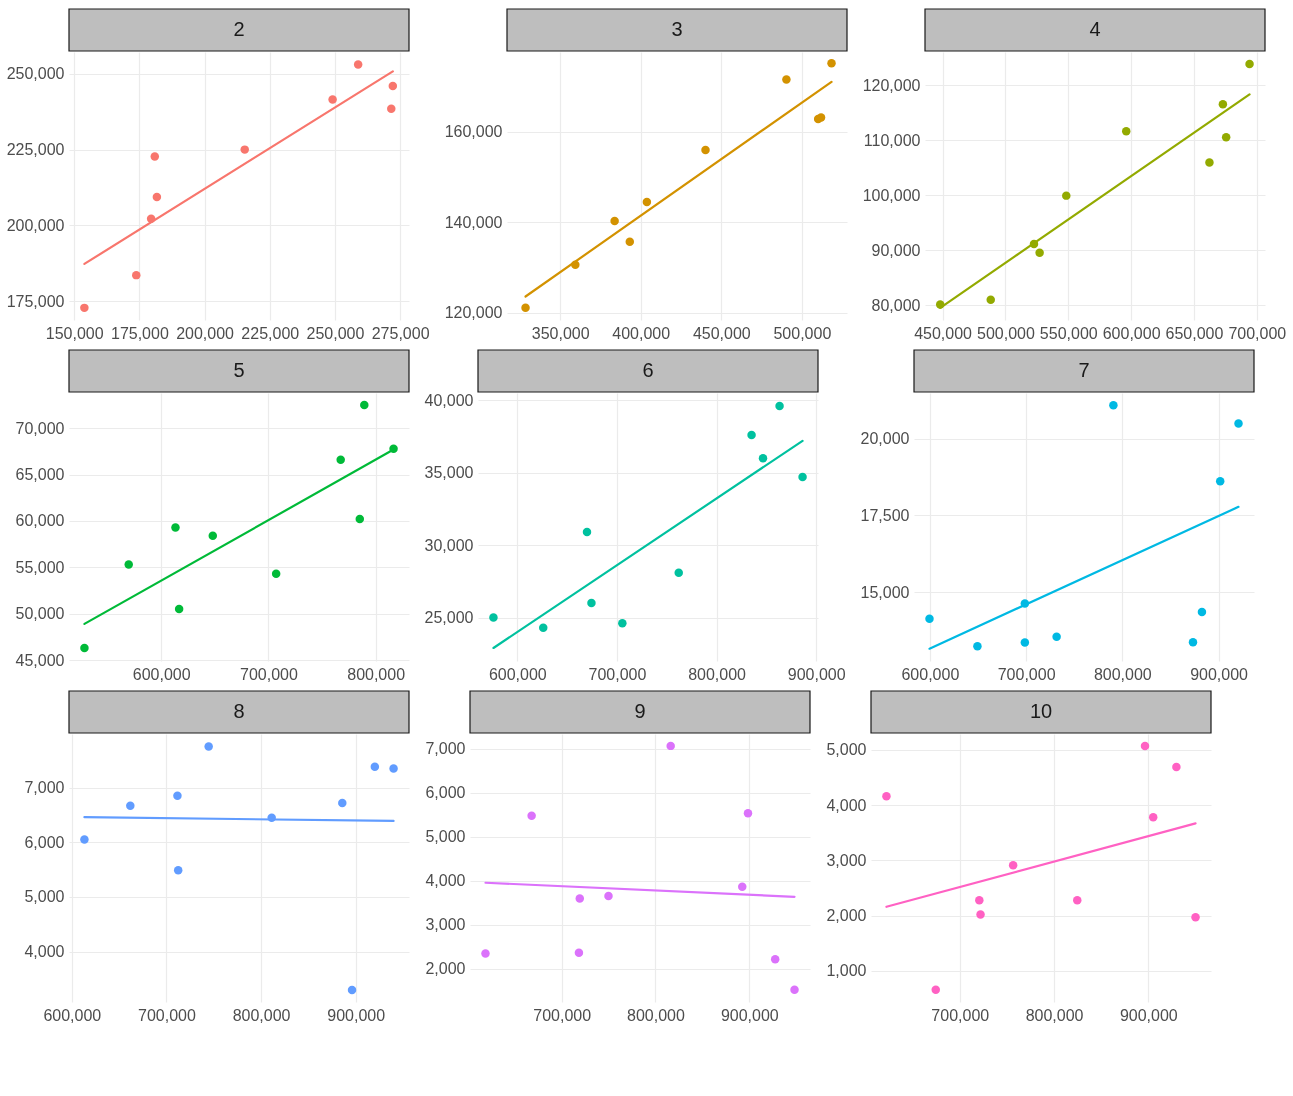 The image size is (1293, 1096). Describe the element at coordinates (335, 333) in the screenshot. I see `x-tick-label: 250,000` at that location.